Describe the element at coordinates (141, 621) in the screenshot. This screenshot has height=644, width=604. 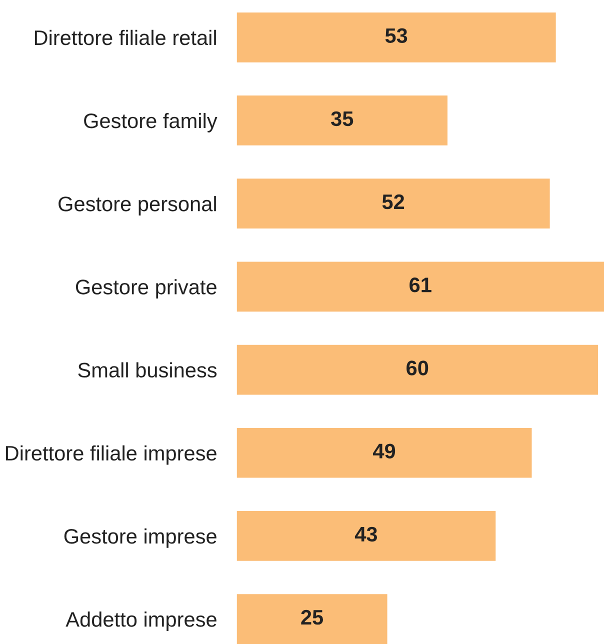
I see `y-tick-label: Addetto imprese` at that location.